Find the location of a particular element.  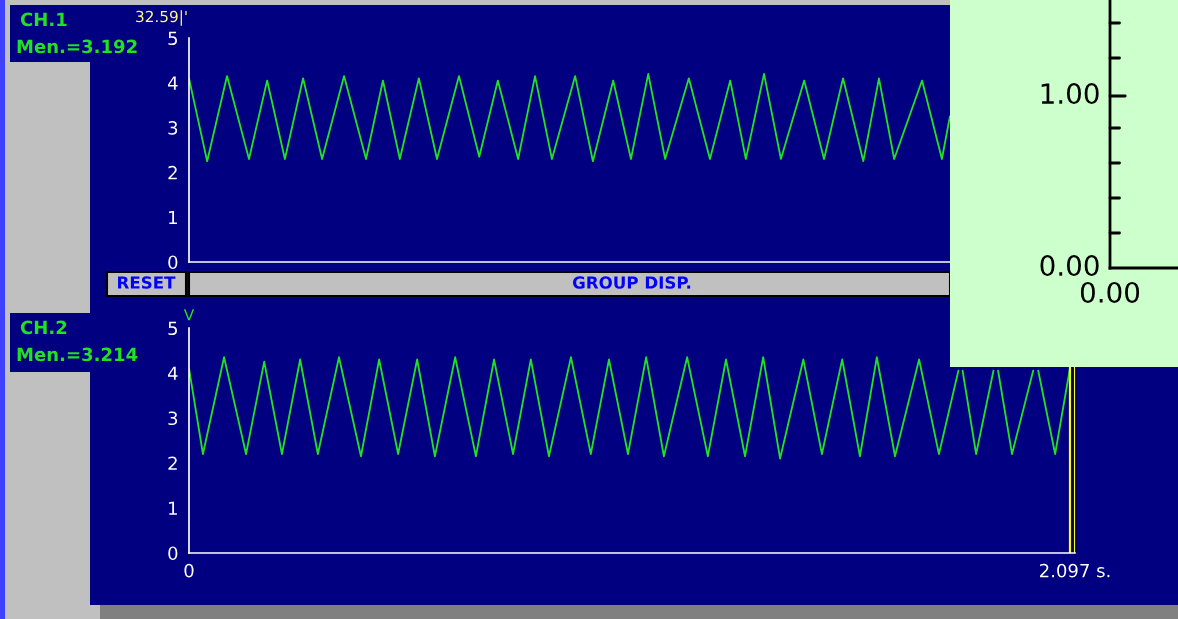

text: 32.59|' is located at coordinates (161, 18).